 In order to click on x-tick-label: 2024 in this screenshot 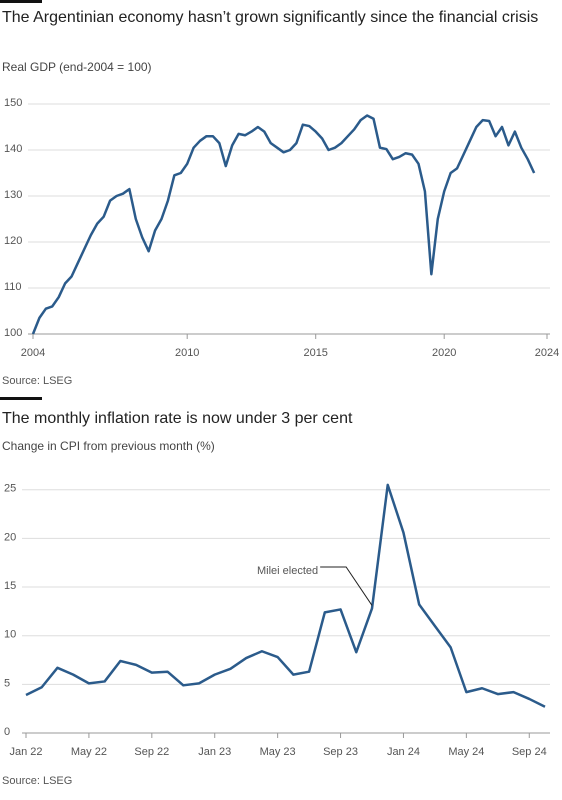, I will do `click(547, 353)`.